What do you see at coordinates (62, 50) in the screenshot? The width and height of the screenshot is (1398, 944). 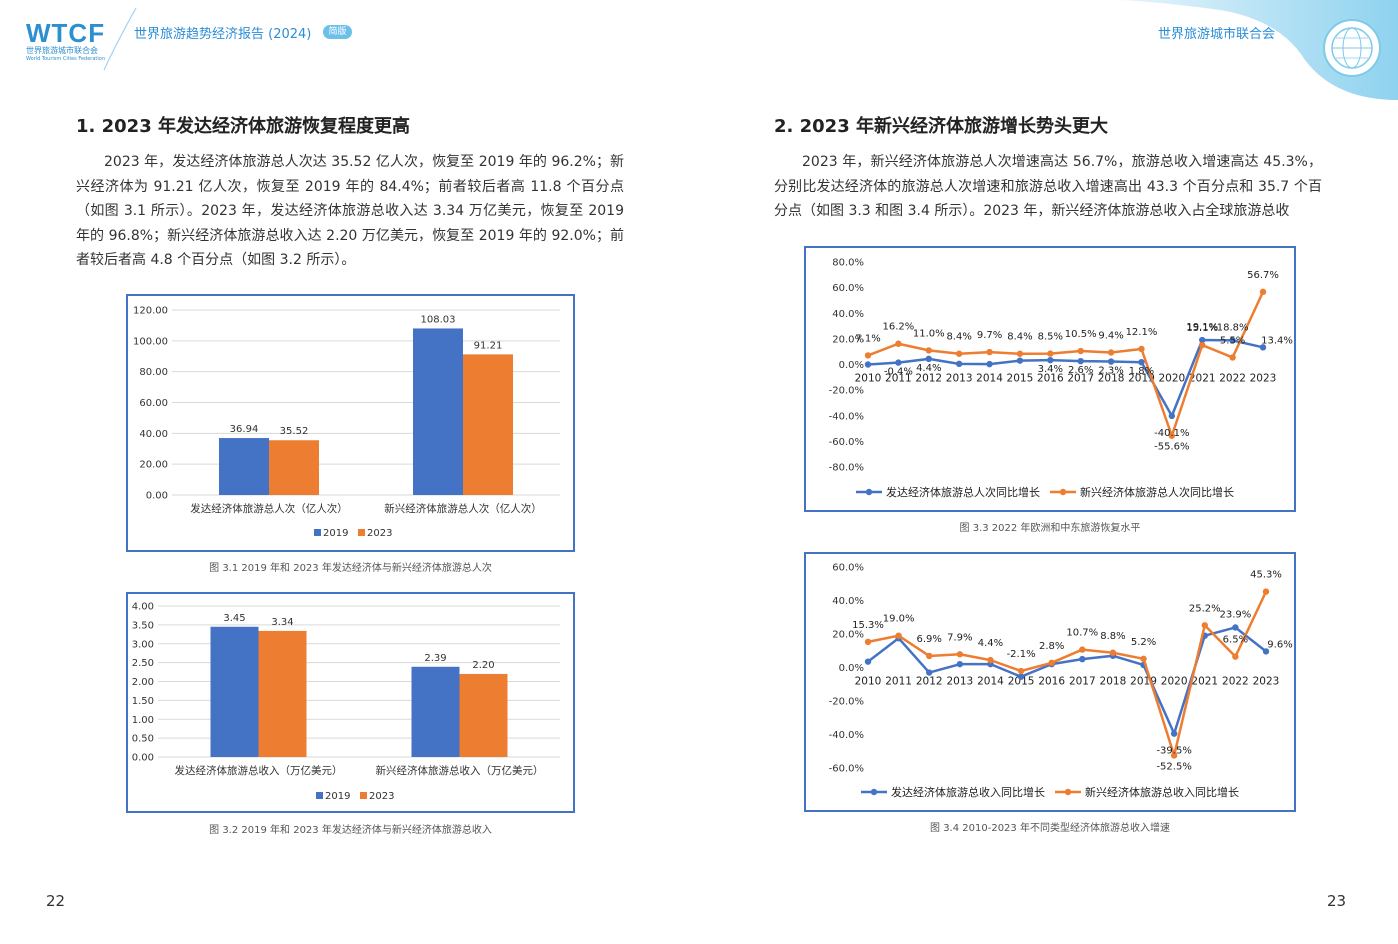 I see `logo-subtitle-cn: 世界旅游城市联合会` at bounding box center [62, 50].